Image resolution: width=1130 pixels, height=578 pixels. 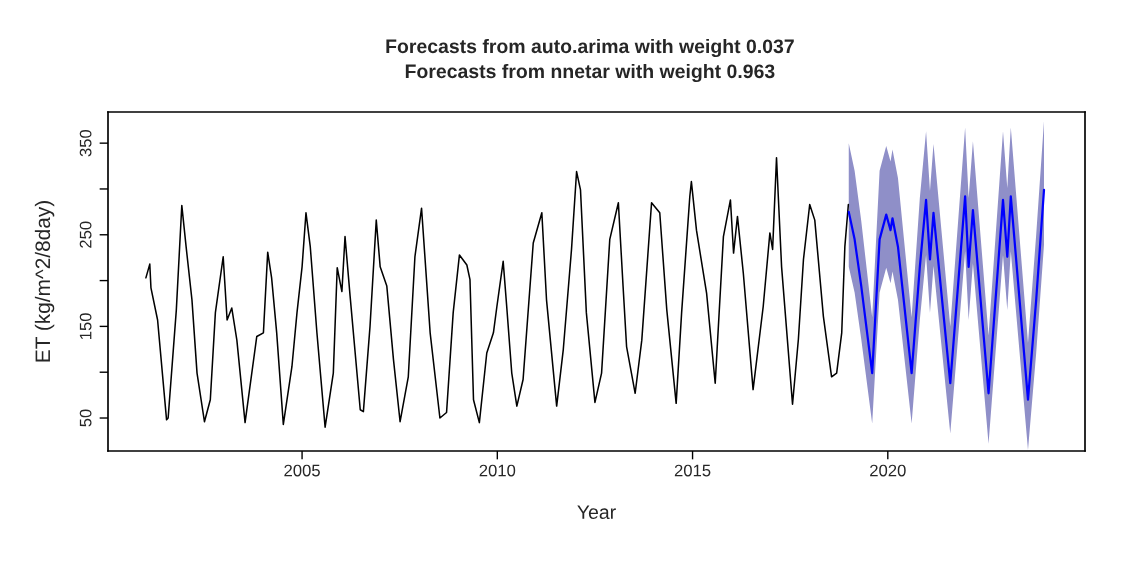 What do you see at coordinates (946, 294) in the screenshot?
I see `line-series` at bounding box center [946, 294].